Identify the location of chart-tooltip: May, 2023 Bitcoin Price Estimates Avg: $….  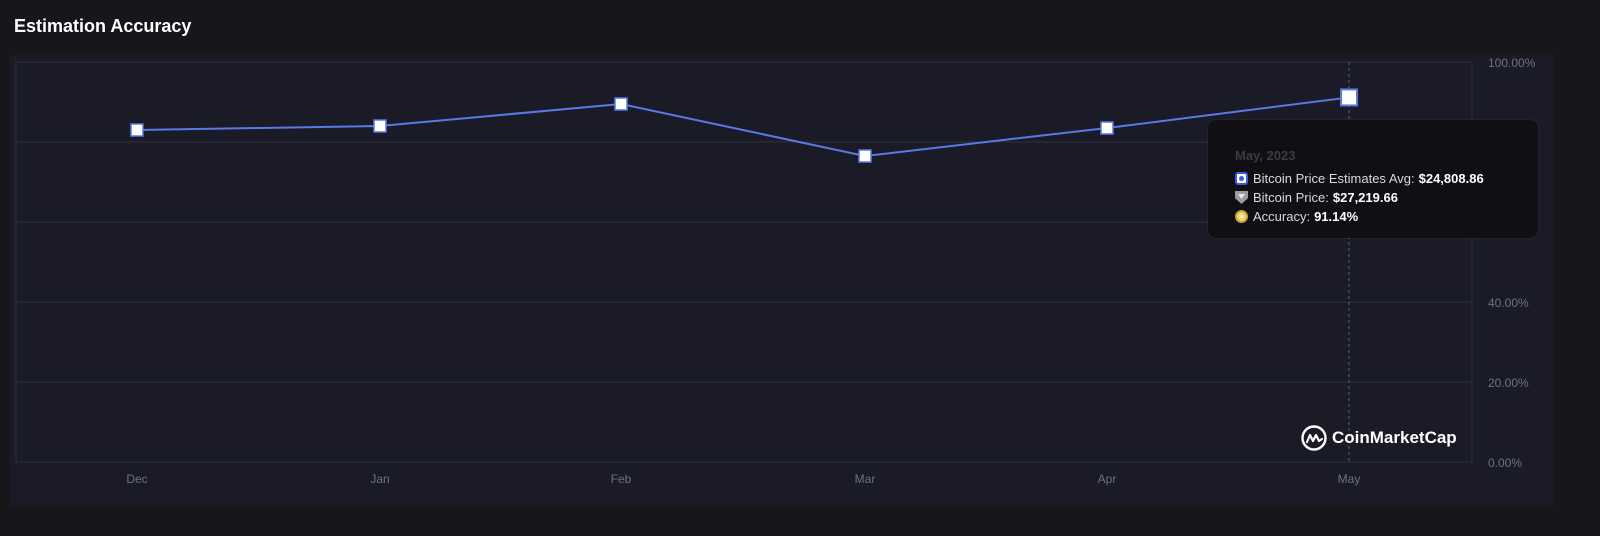
(1373, 179).